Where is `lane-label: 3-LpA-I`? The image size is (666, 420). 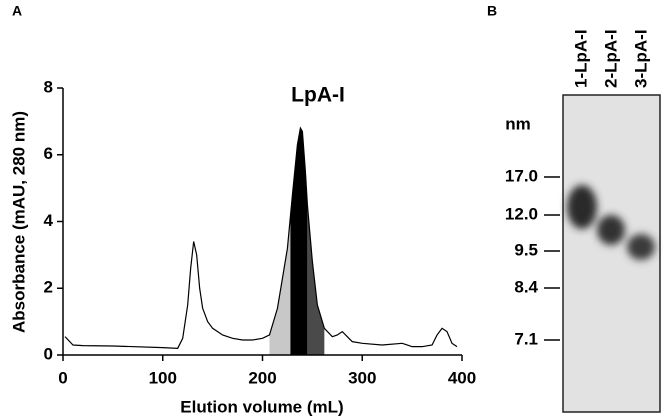 lane-label: 3-LpA-I is located at coordinates (640, 58).